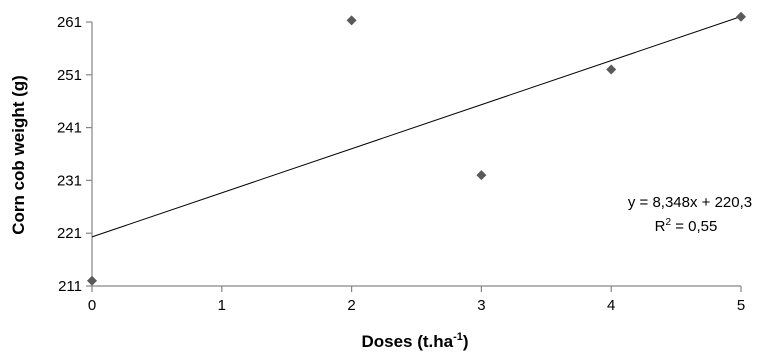 Image resolution: width=765 pixels, height=352 pixels. I want to click on r-squared-prefix: R, so click(660, 226).